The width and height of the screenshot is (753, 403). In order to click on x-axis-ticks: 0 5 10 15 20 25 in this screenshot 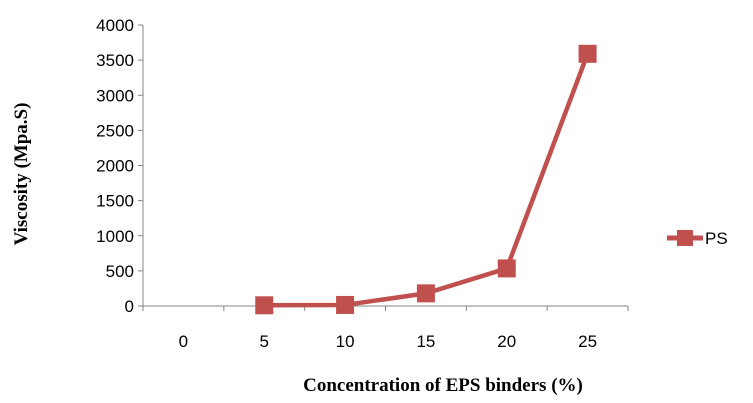, I will do `click(385, 328)`.